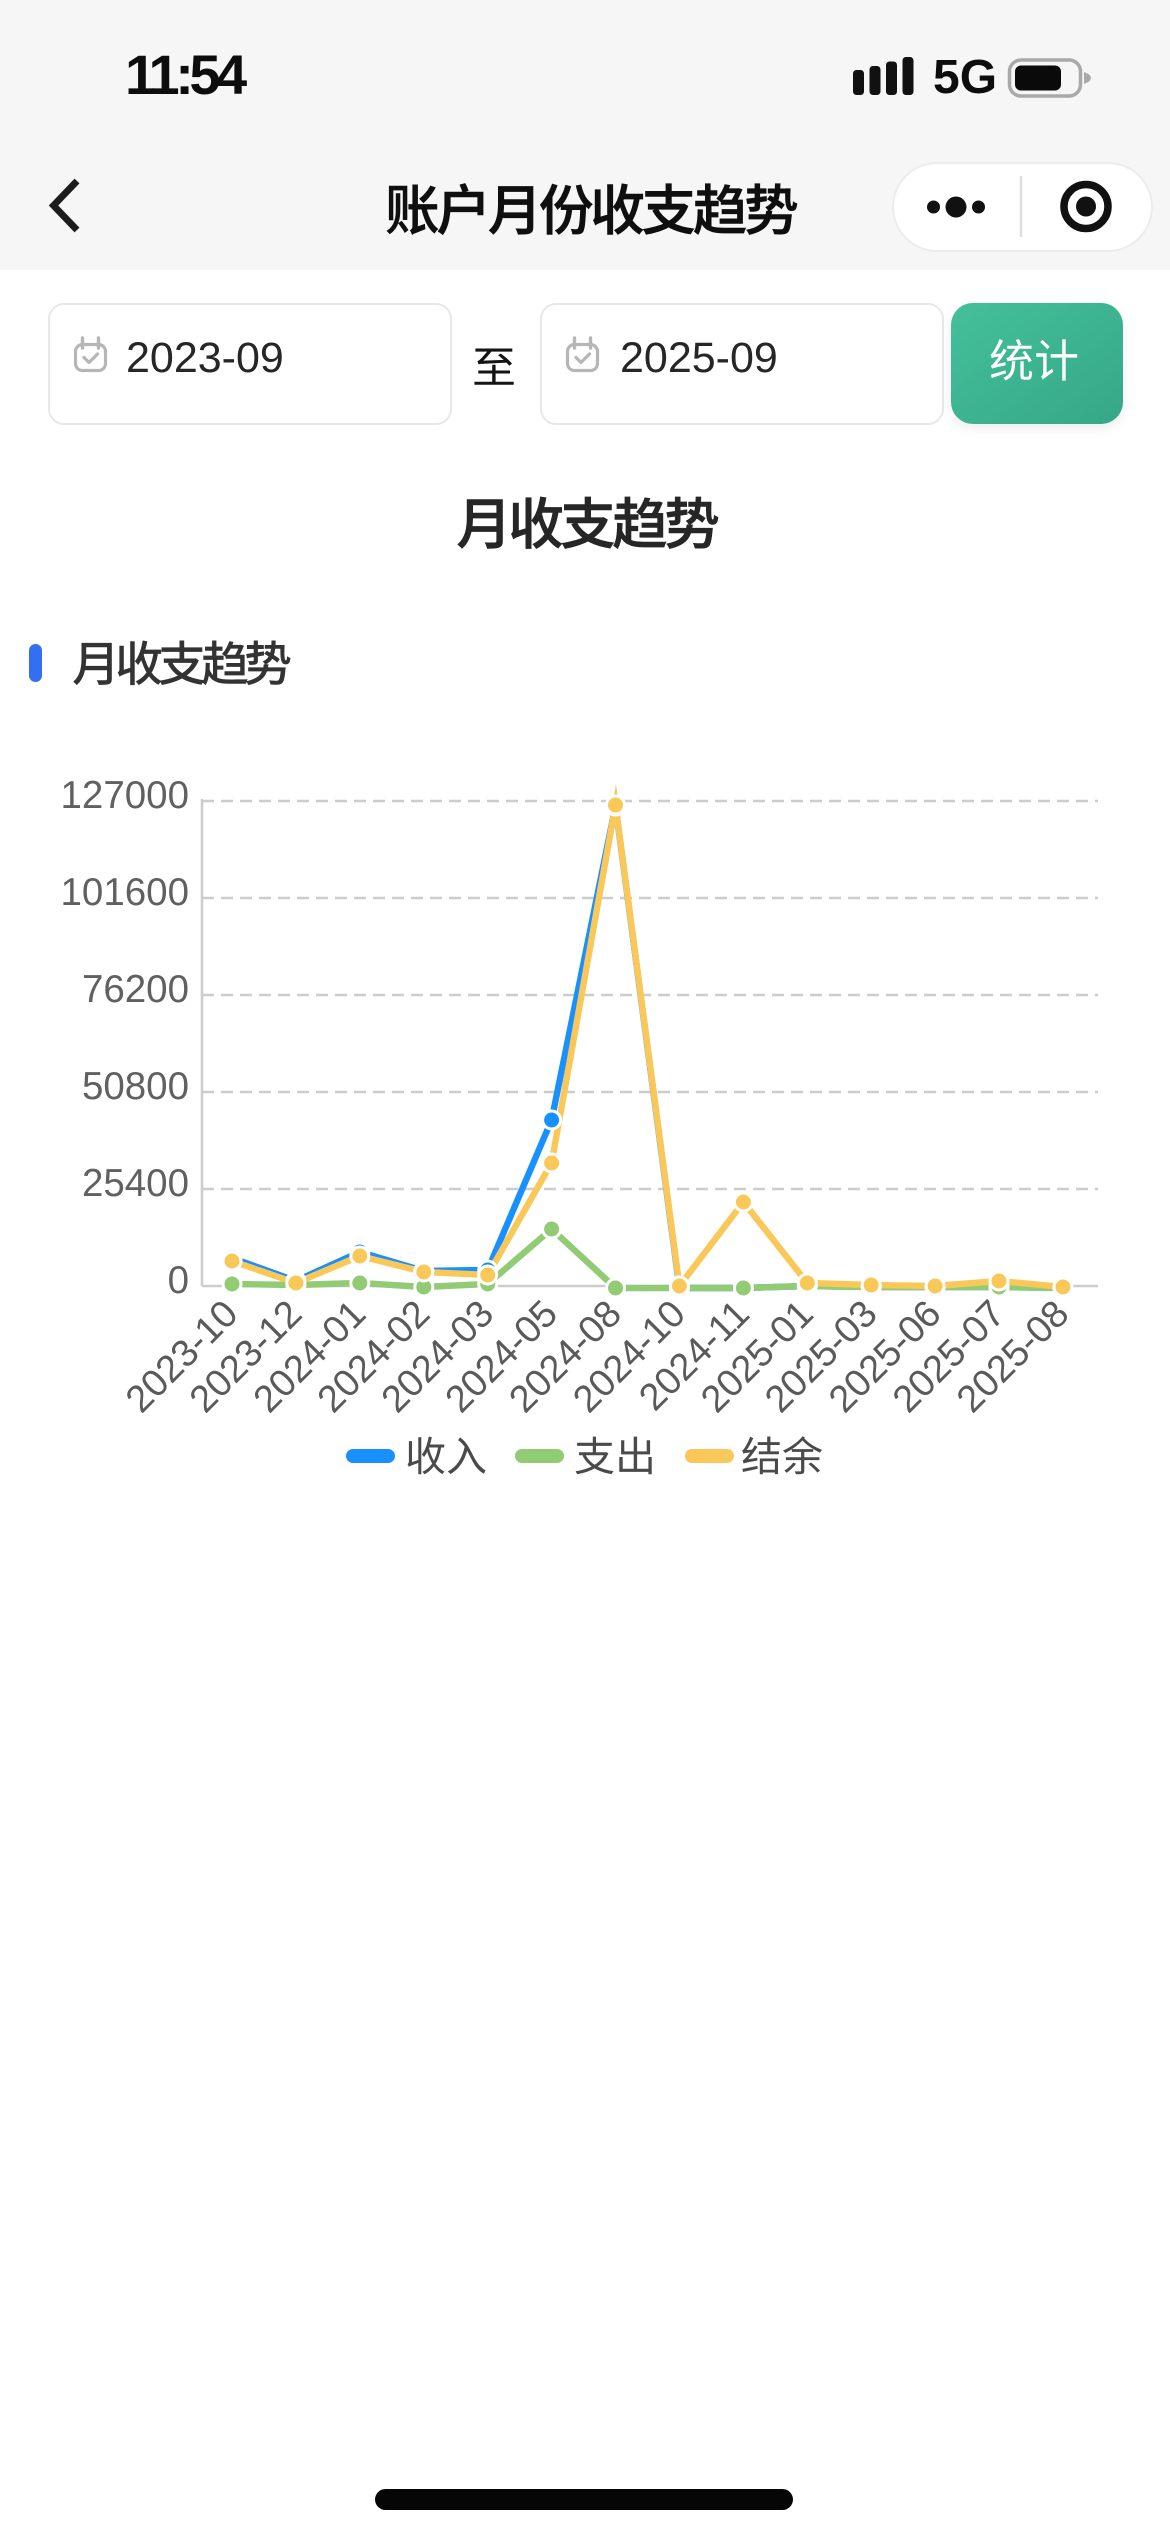  What do you see at coordinates (125, 795) in the screenshot?
I see `svg-text: 127000` at bounding box center [125, 795].